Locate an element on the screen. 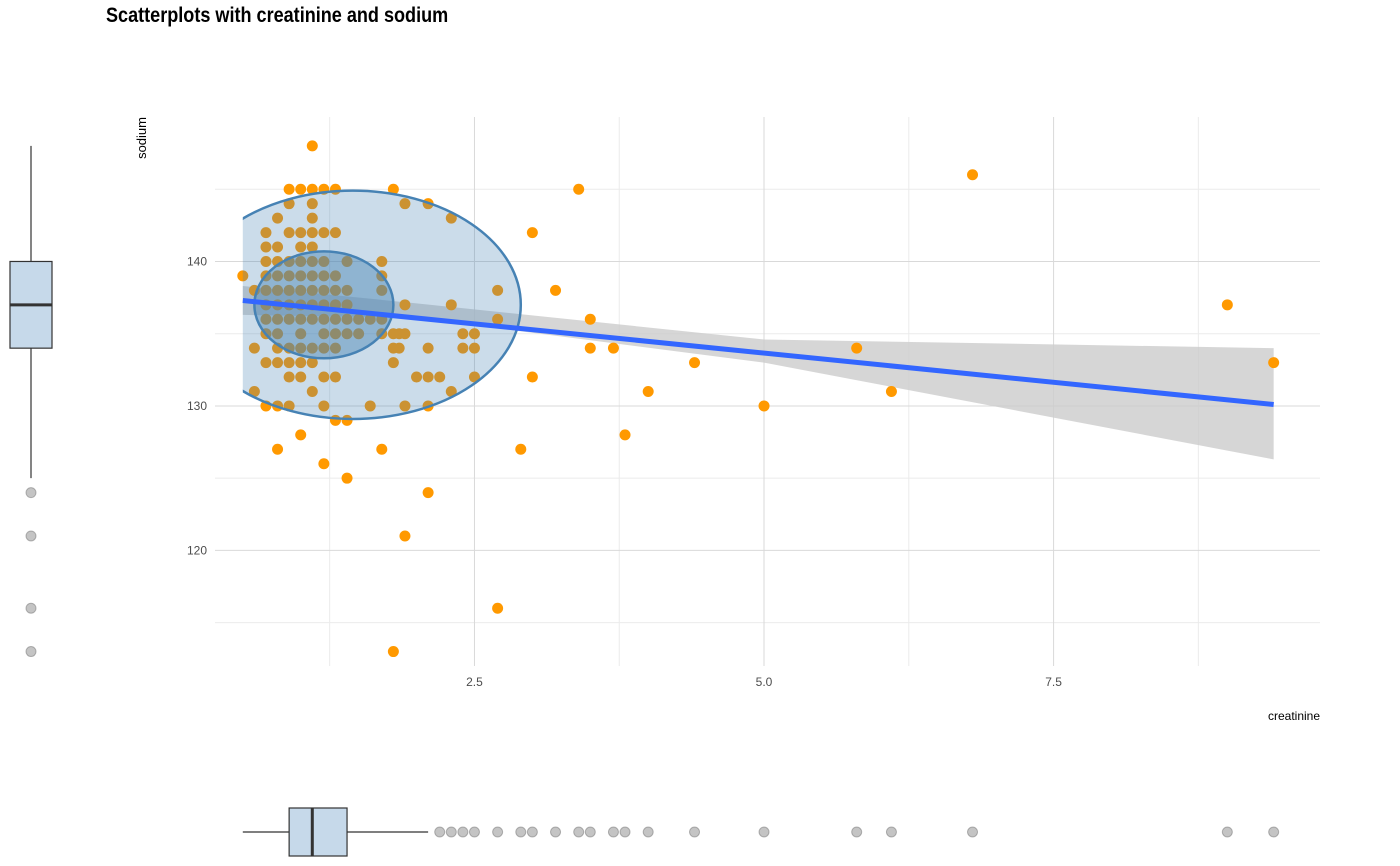 The width and height of the screenshot is (1400, 866). marginal-boxplot-y is located at coordinates (31, 401).